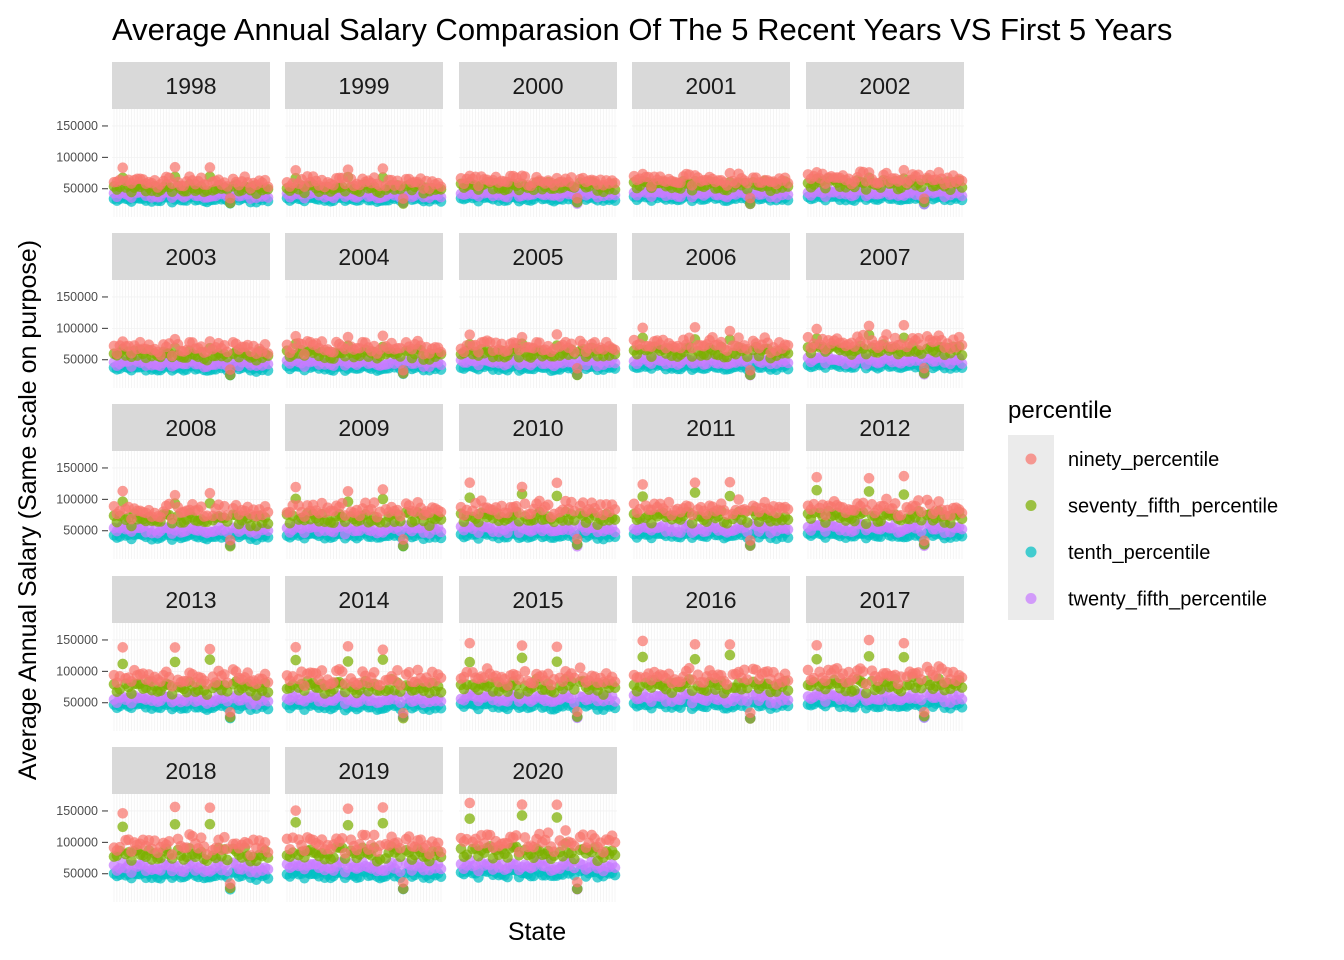  Describe the element at coordinates (363, 428) in the screenshot. I see `facet-strip-label: 2009` at that location.